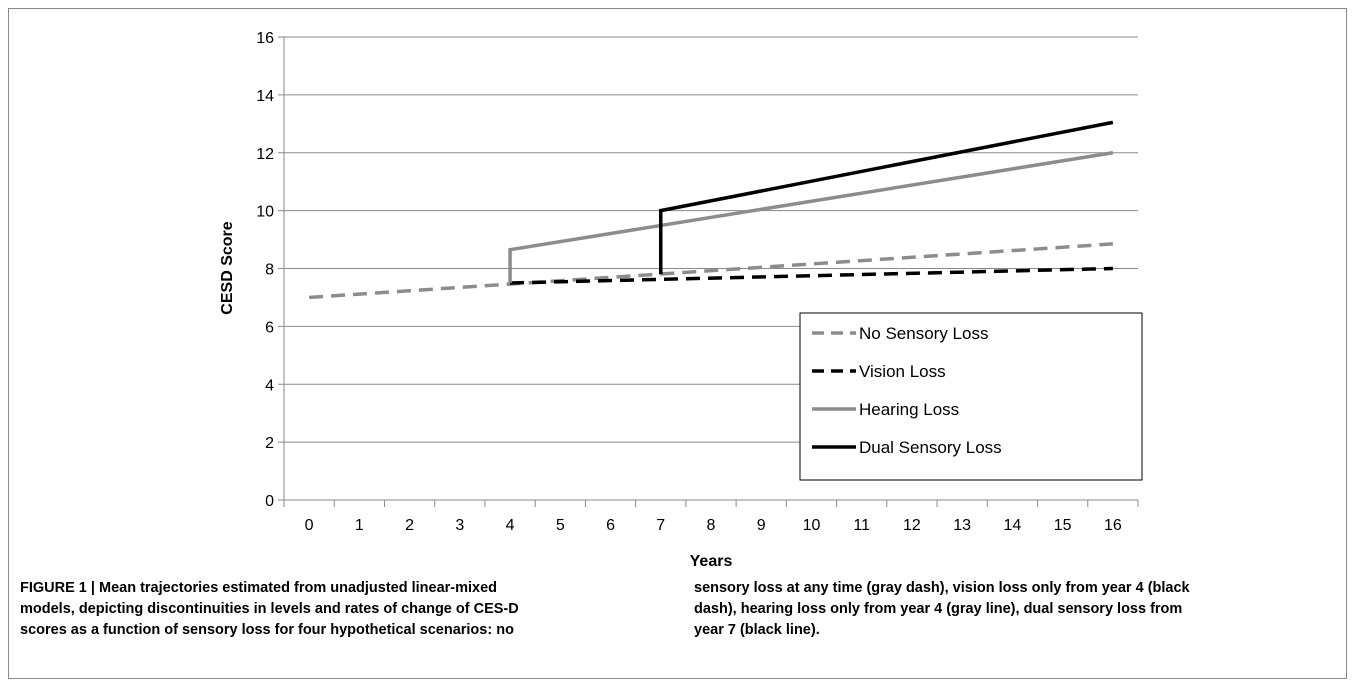 This screenshot has width=1355, height=687. I want to click on y-tick-labels: 0 2 4 6 8 10 12 14 16, so click(265, 270).